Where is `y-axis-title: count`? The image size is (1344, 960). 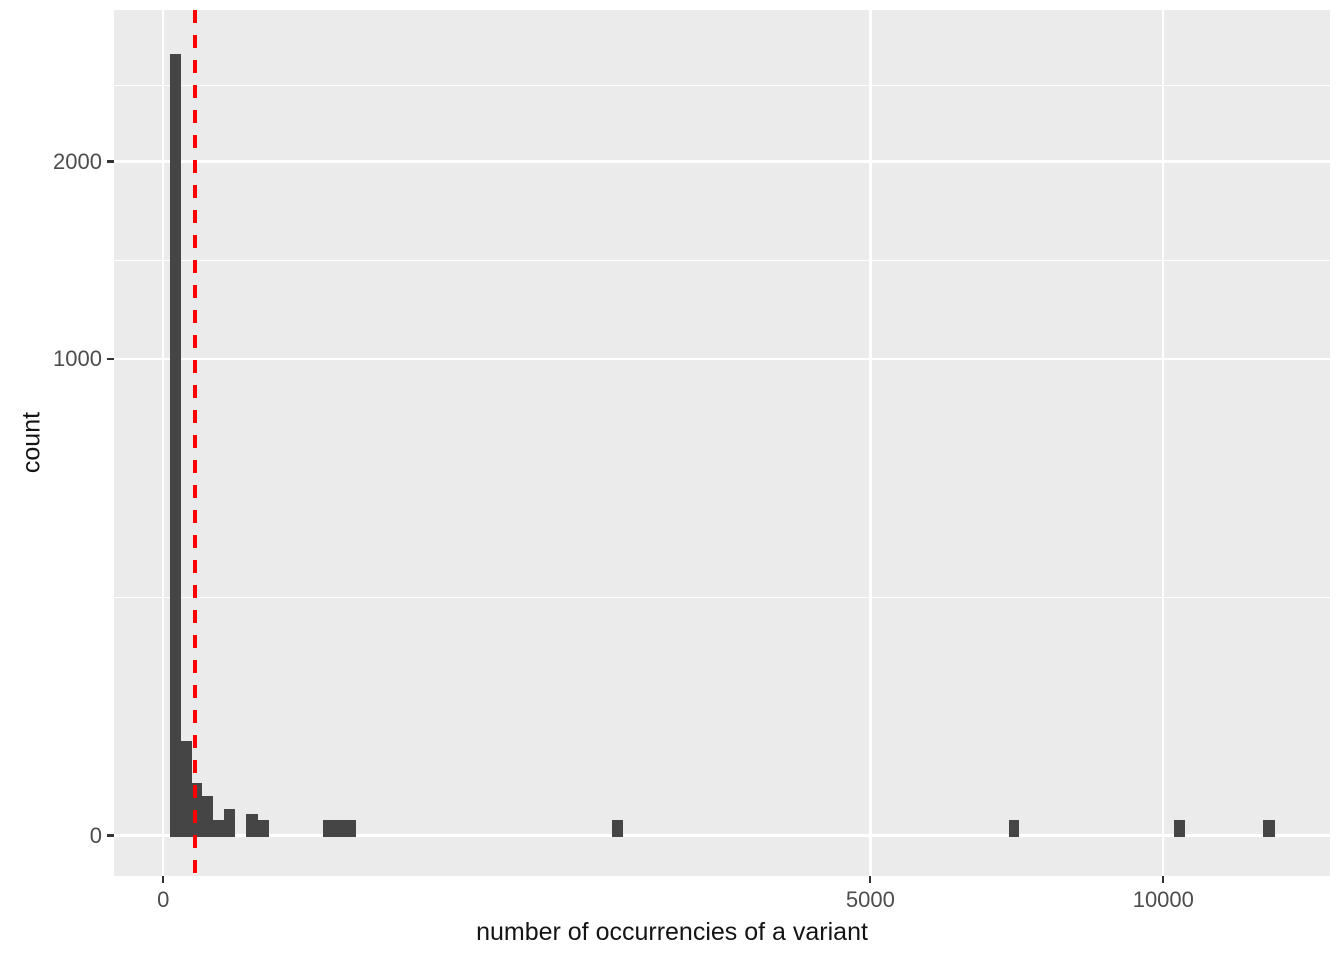 y-axis-title: count is located at coordinates (31, 442).